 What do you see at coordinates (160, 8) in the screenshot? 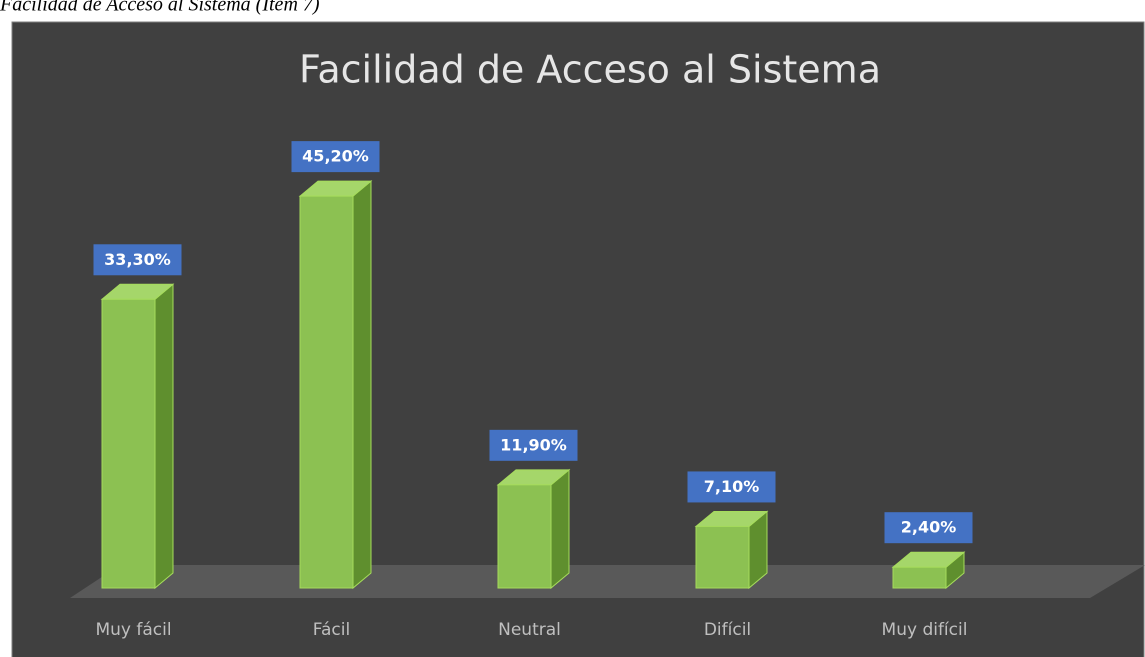
I see `caption: Facilidad de Acceso al Sistema (Ítem 7)` at bounding box center [160, 8].